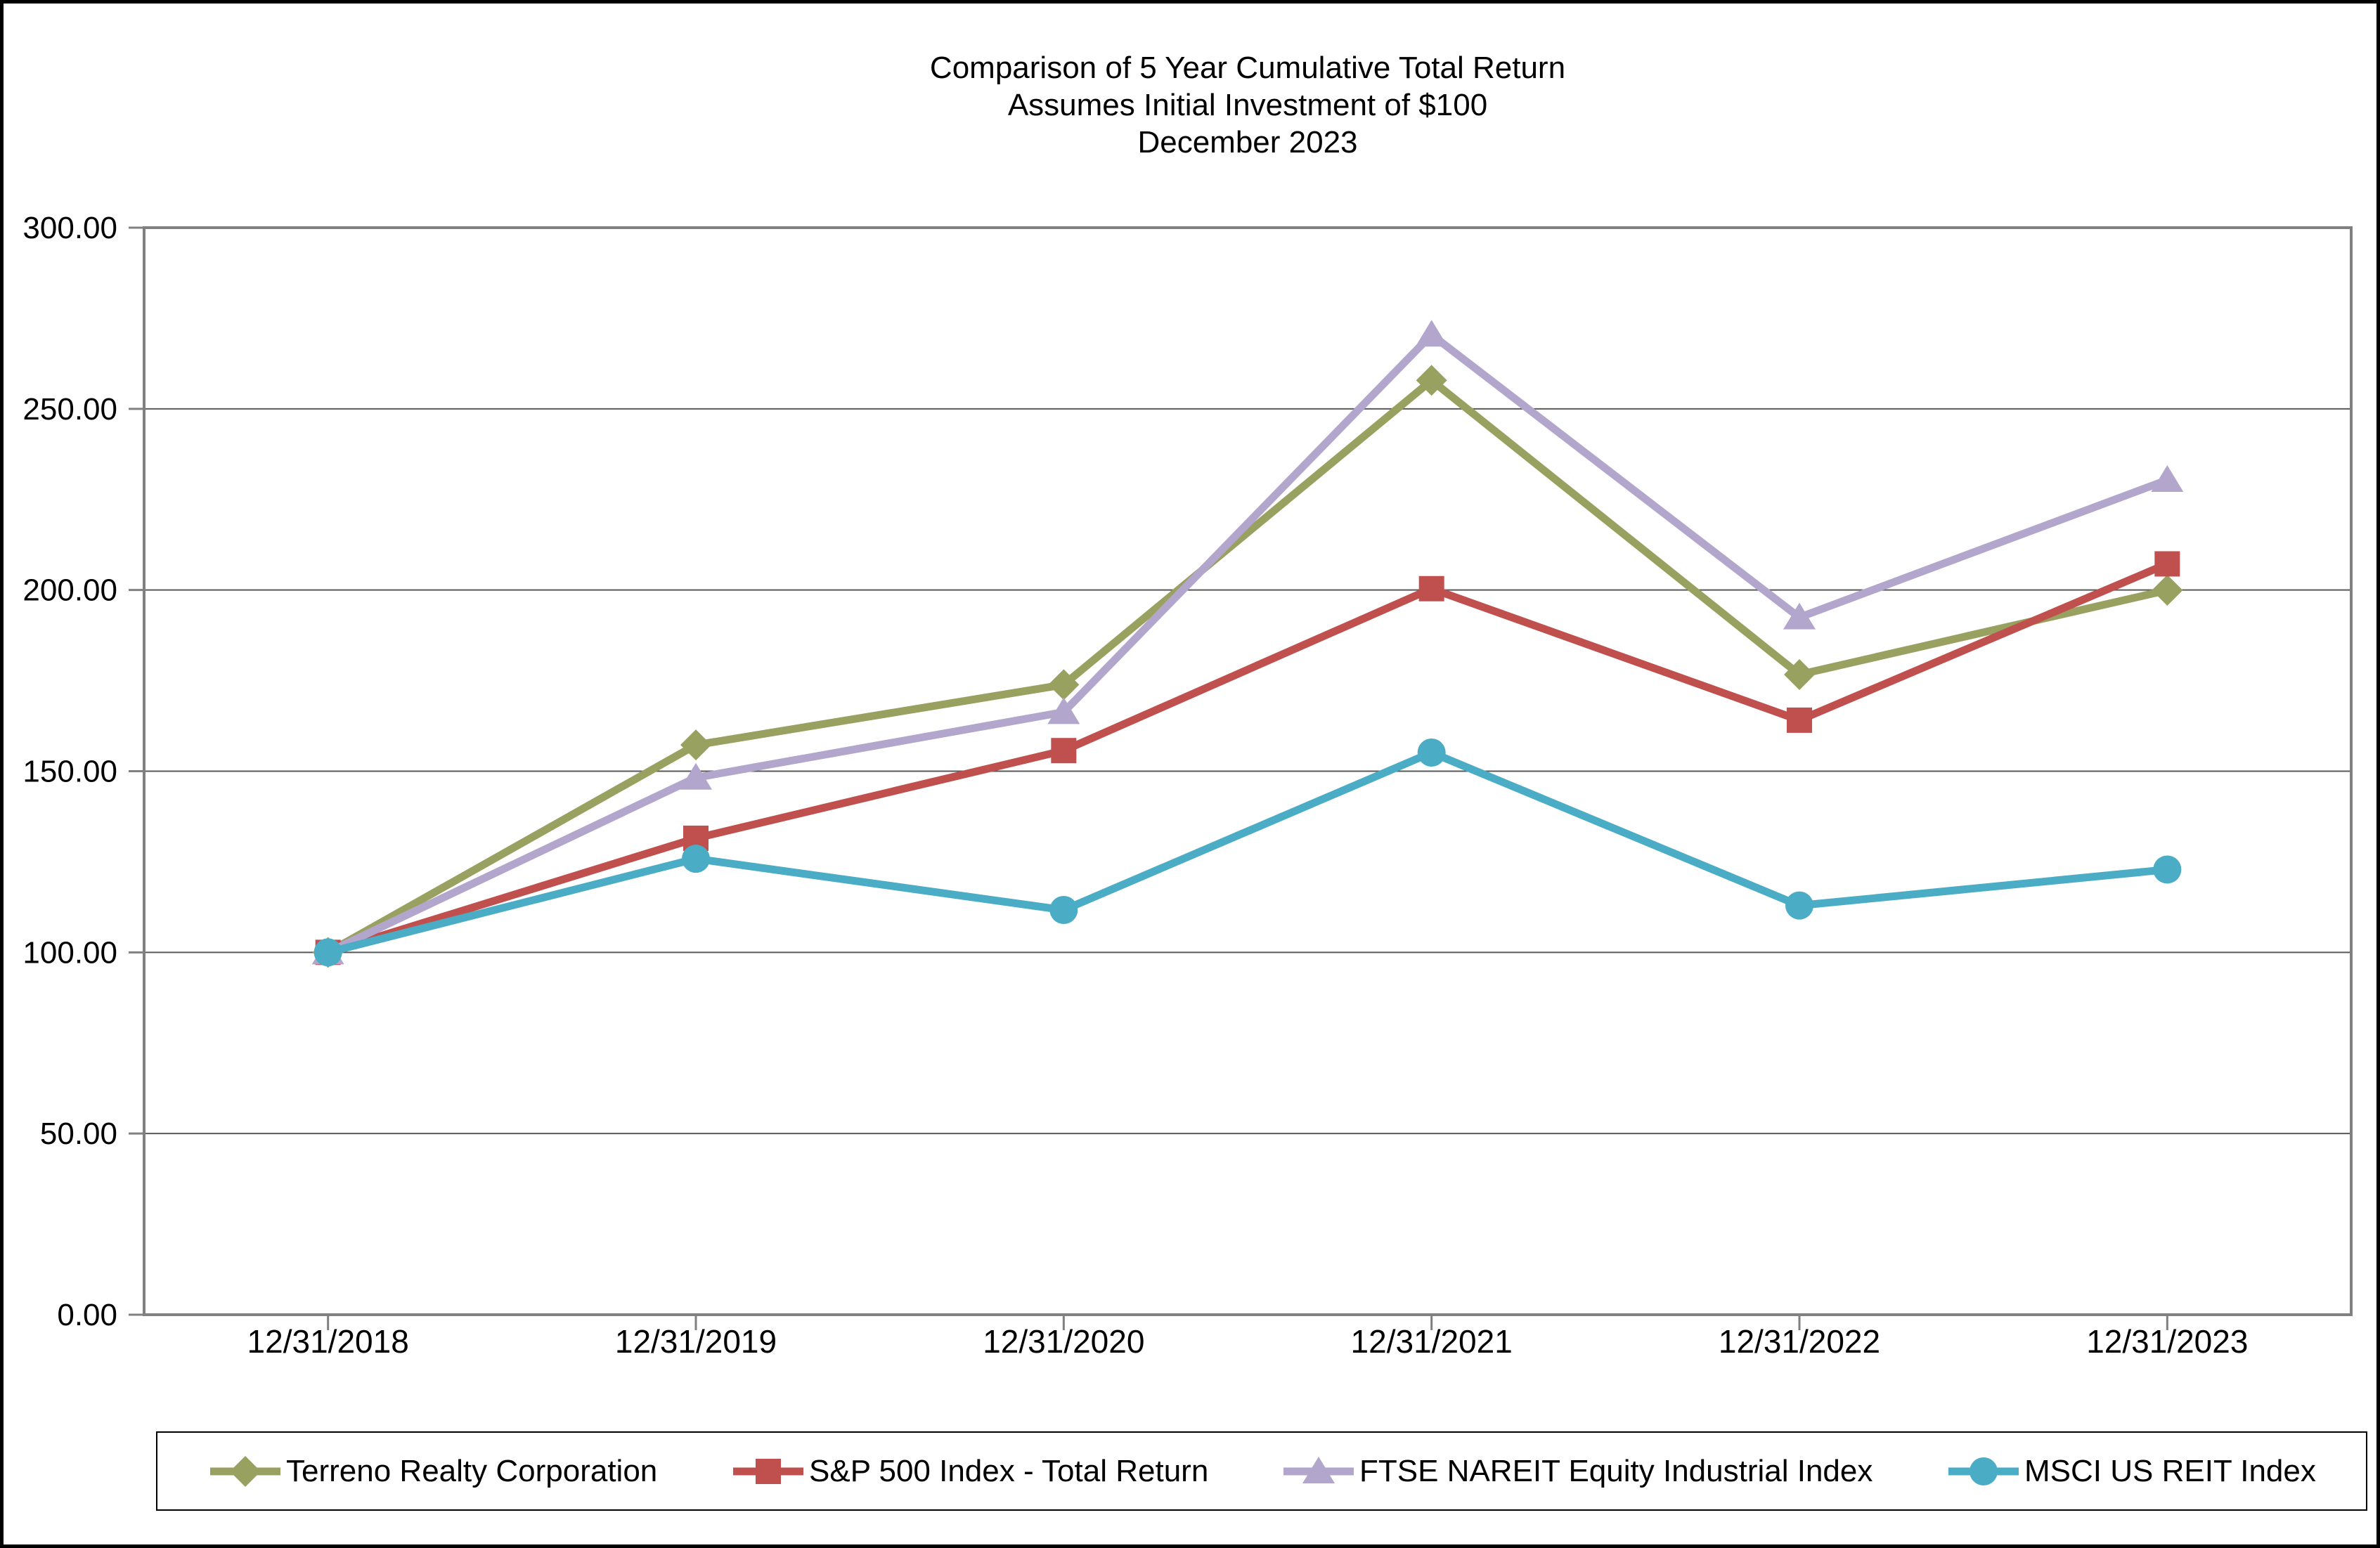  What do you see at coordinates (1064, 1341) in the screenshot?
I see `x-axis-tick-label: 12/31/2020` at bounding box center [1064, 1341].